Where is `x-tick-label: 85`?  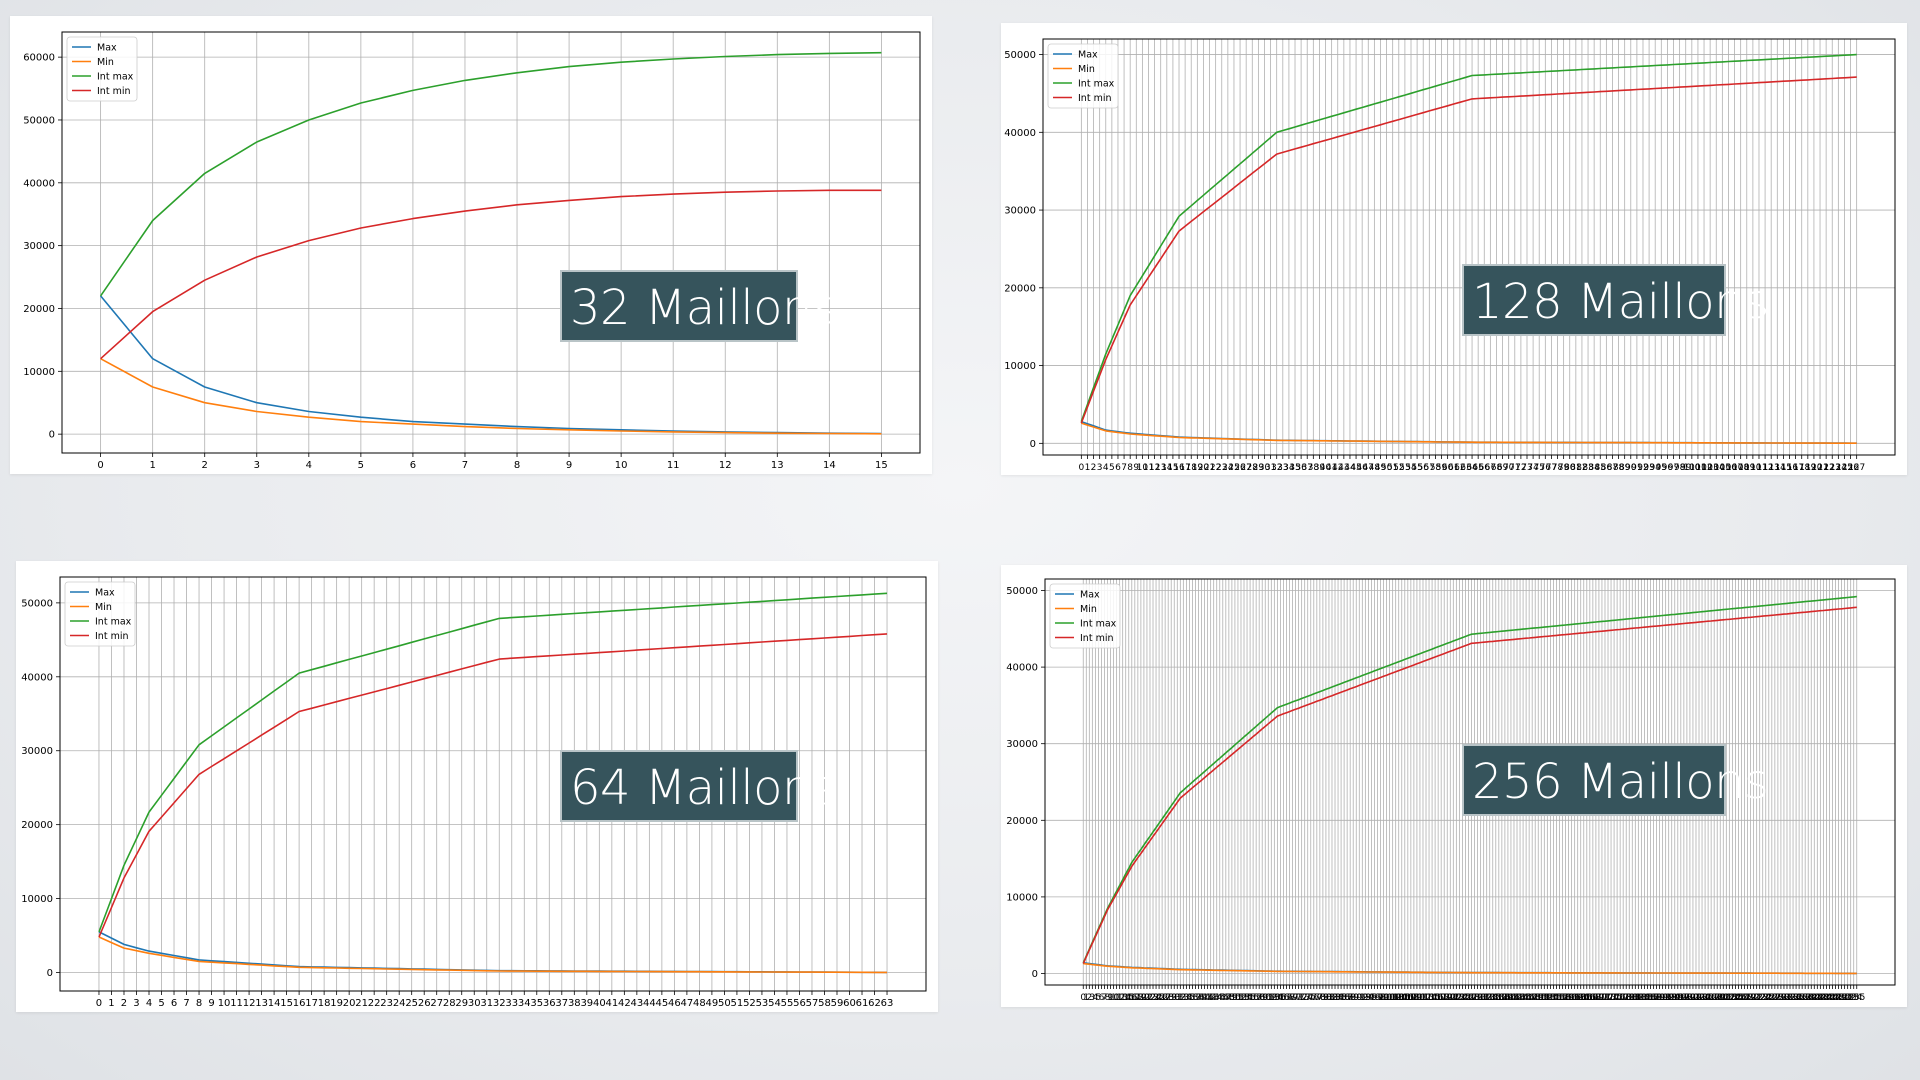 x-tick-label: 85 is located at coordinates (1600, 468).